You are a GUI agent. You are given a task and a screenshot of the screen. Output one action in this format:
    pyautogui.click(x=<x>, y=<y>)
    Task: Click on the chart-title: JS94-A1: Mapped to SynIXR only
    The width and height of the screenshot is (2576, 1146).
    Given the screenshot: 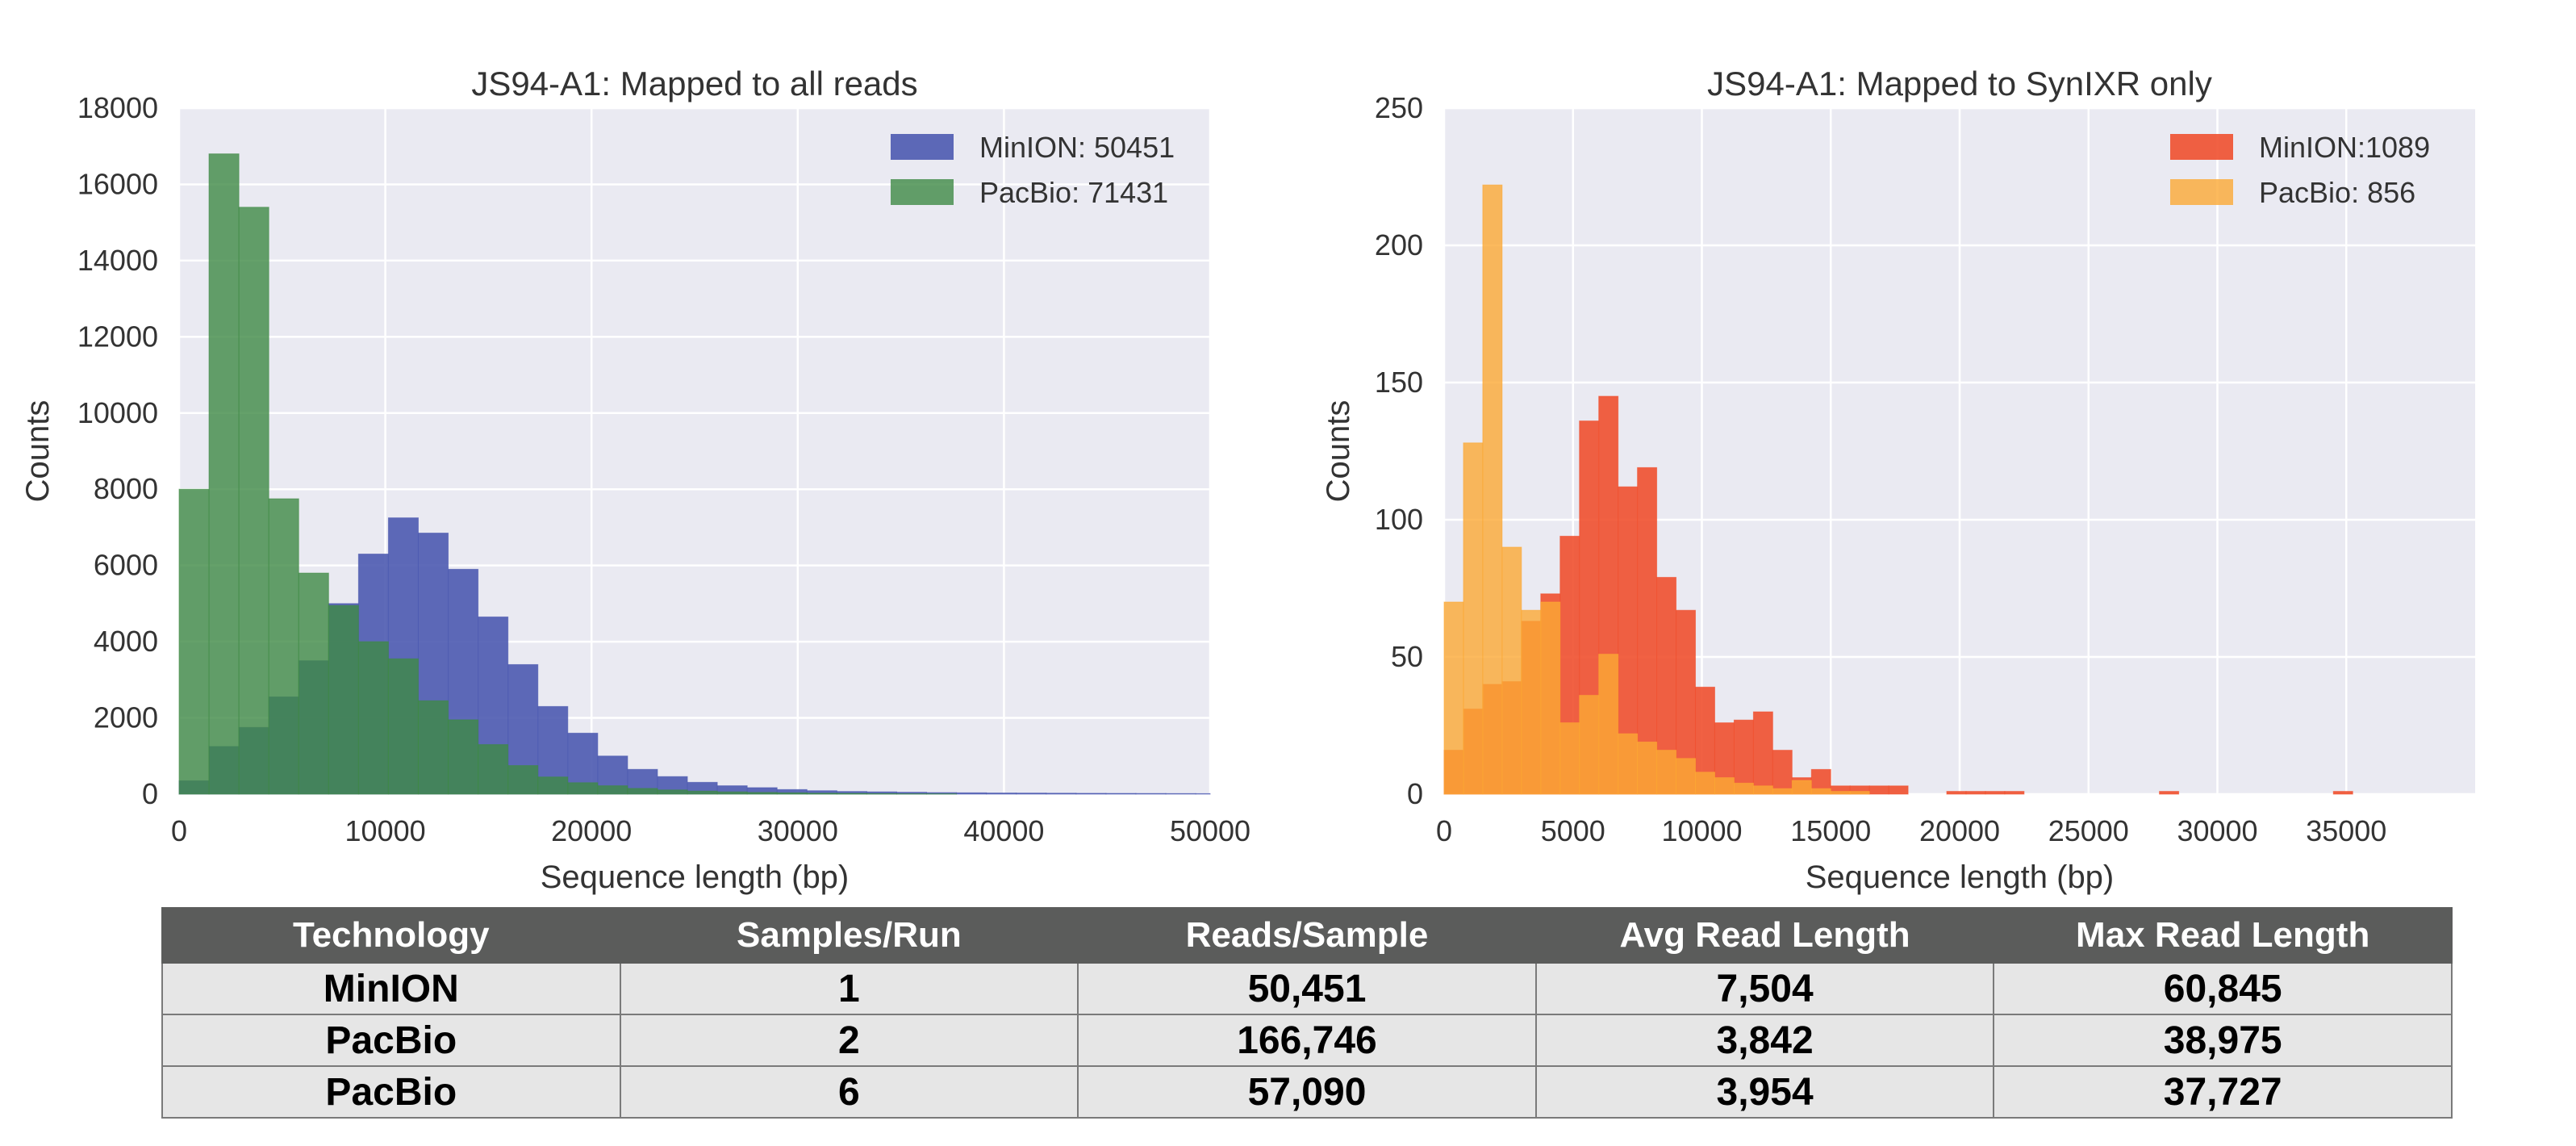 What is the action you would take?
    pyautogui.click(x=1959, y=83)
    